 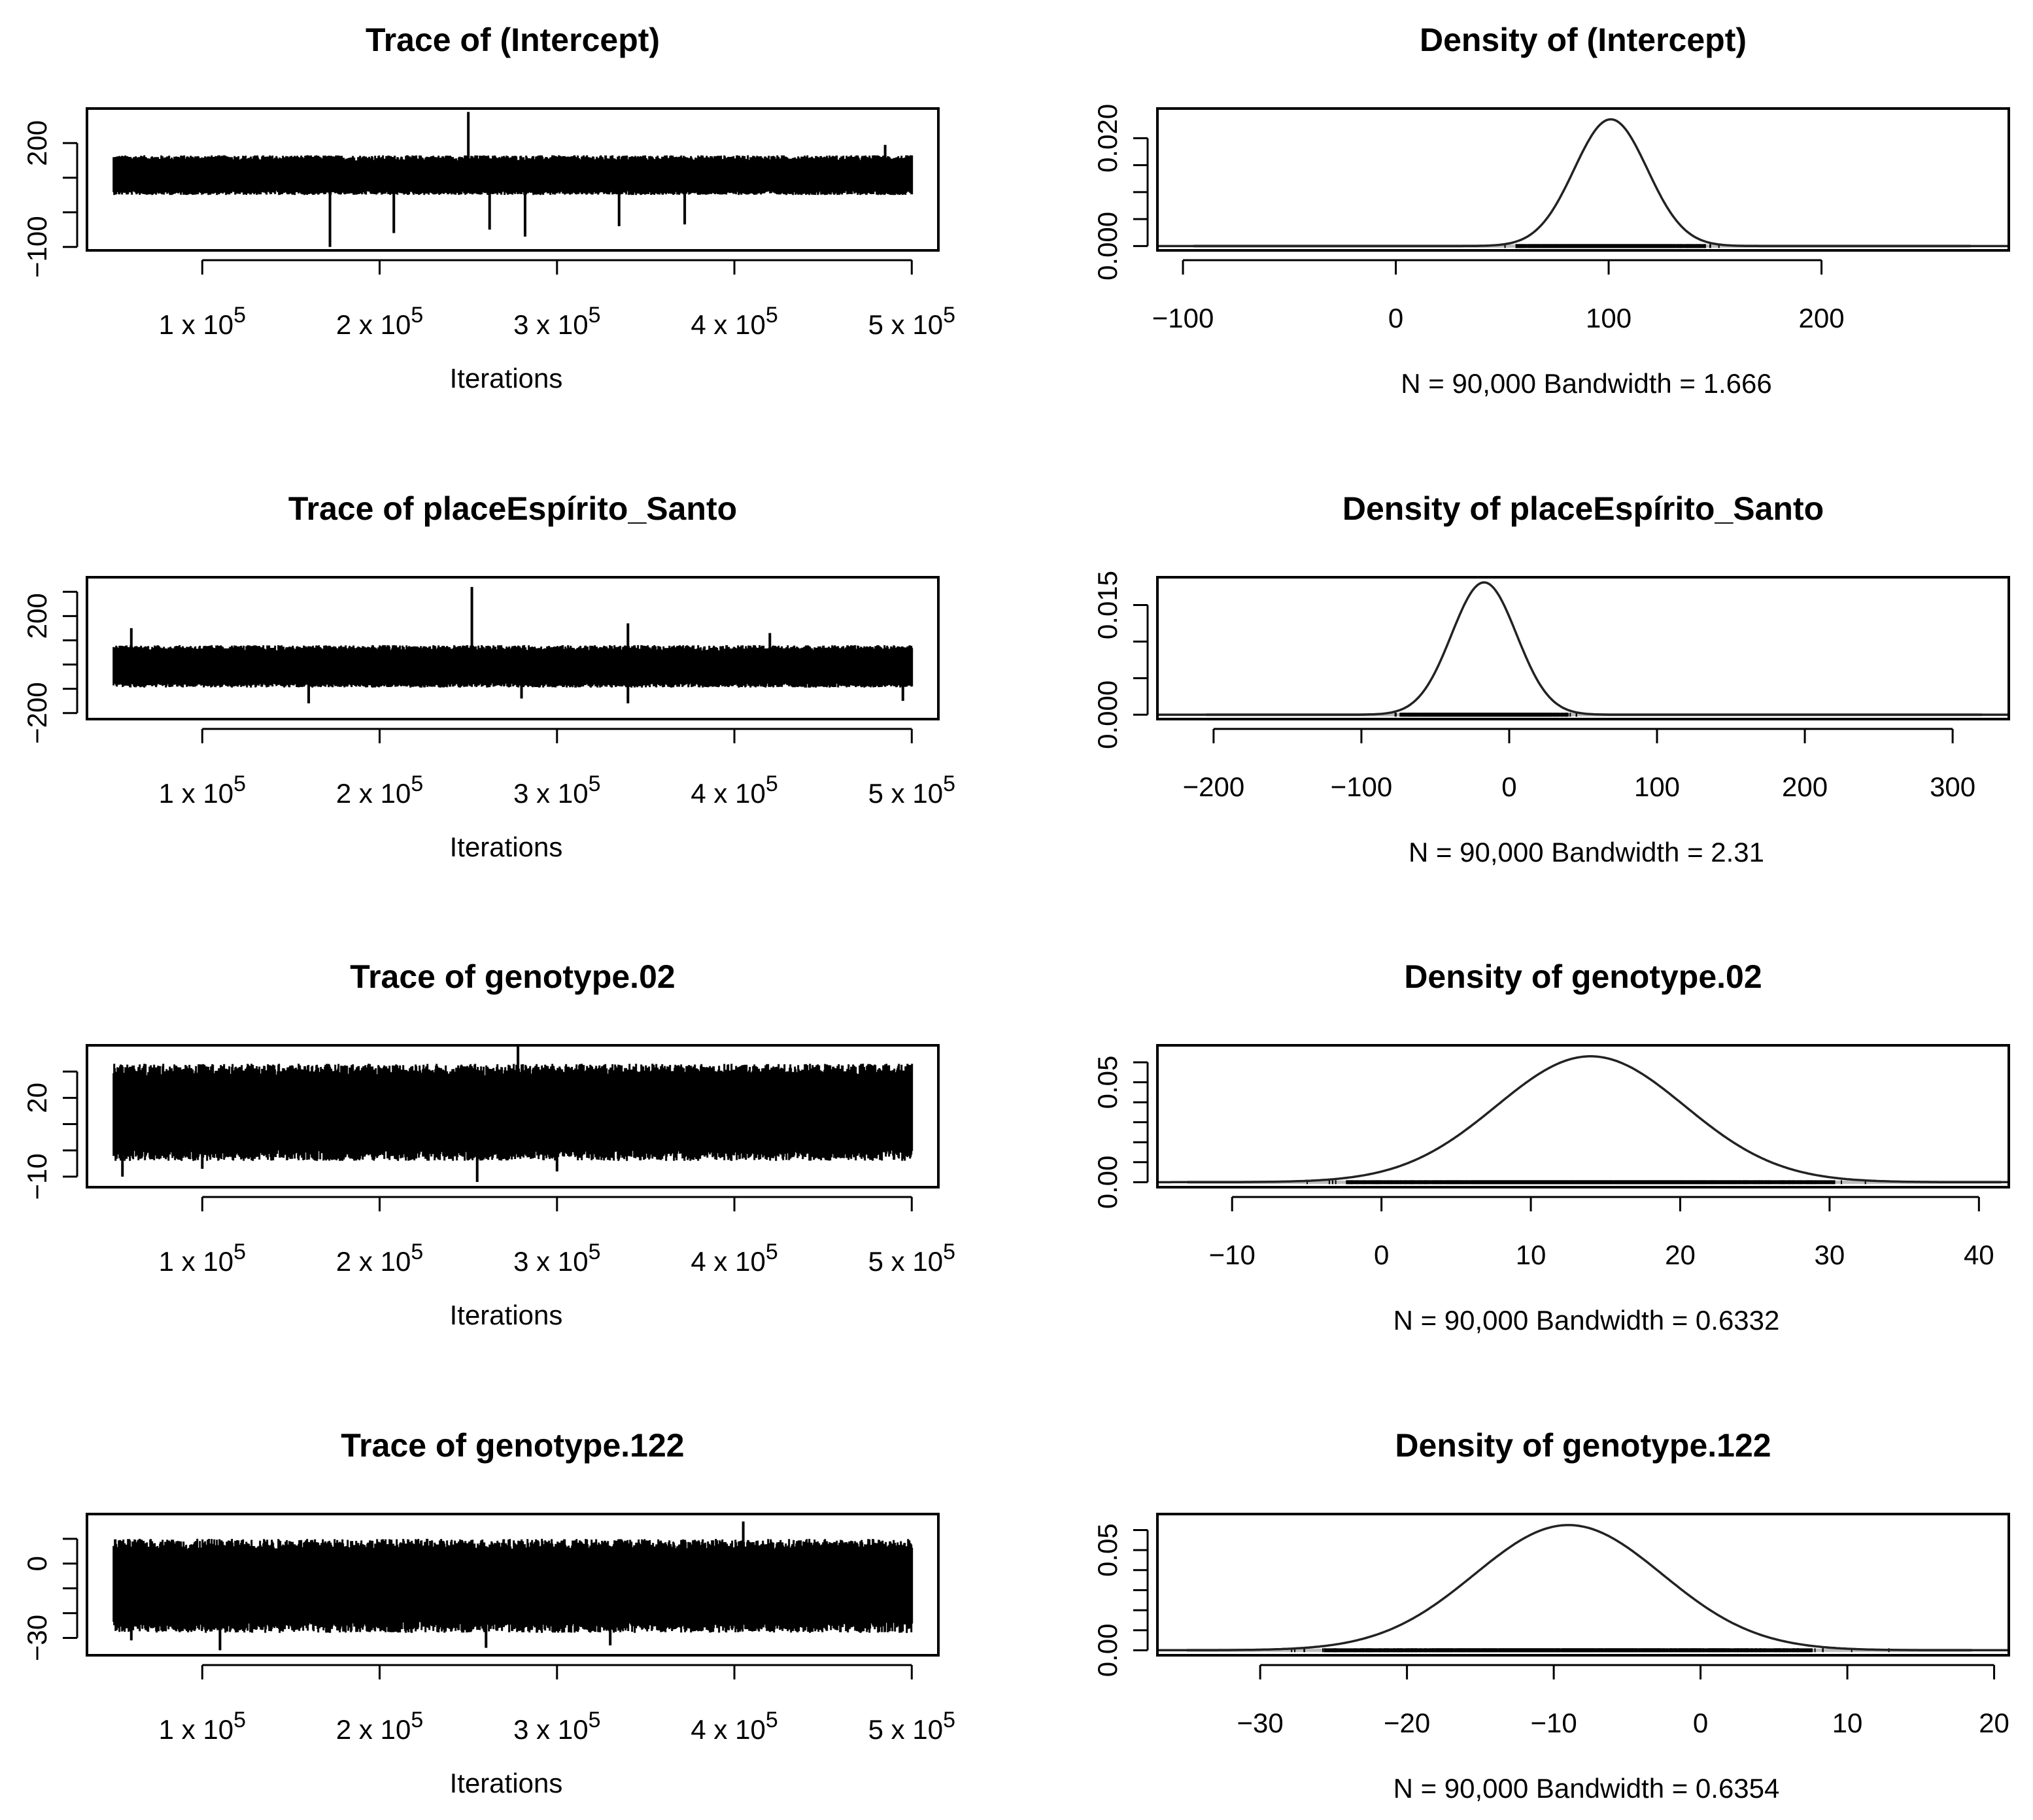 What do you see at coordinates (512, 1445) in the screenshot?
I see `chart-title: Trace of genotype.122` at bounding box center [512, 1445].